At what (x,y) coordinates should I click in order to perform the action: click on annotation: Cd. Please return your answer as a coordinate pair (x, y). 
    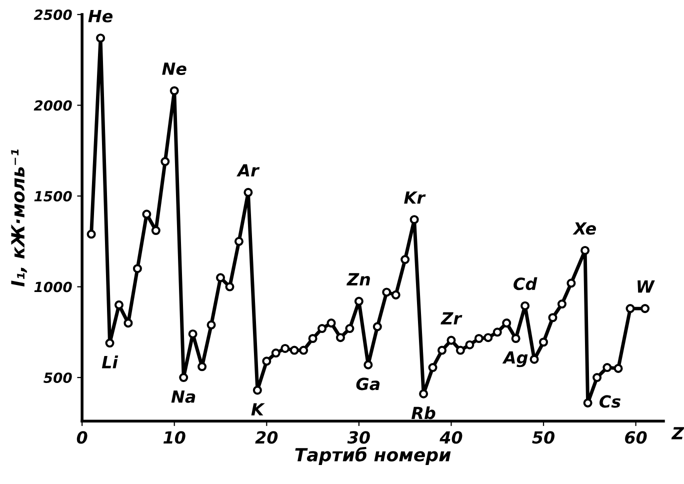
    Looking at the image, I should click on (526, 283).